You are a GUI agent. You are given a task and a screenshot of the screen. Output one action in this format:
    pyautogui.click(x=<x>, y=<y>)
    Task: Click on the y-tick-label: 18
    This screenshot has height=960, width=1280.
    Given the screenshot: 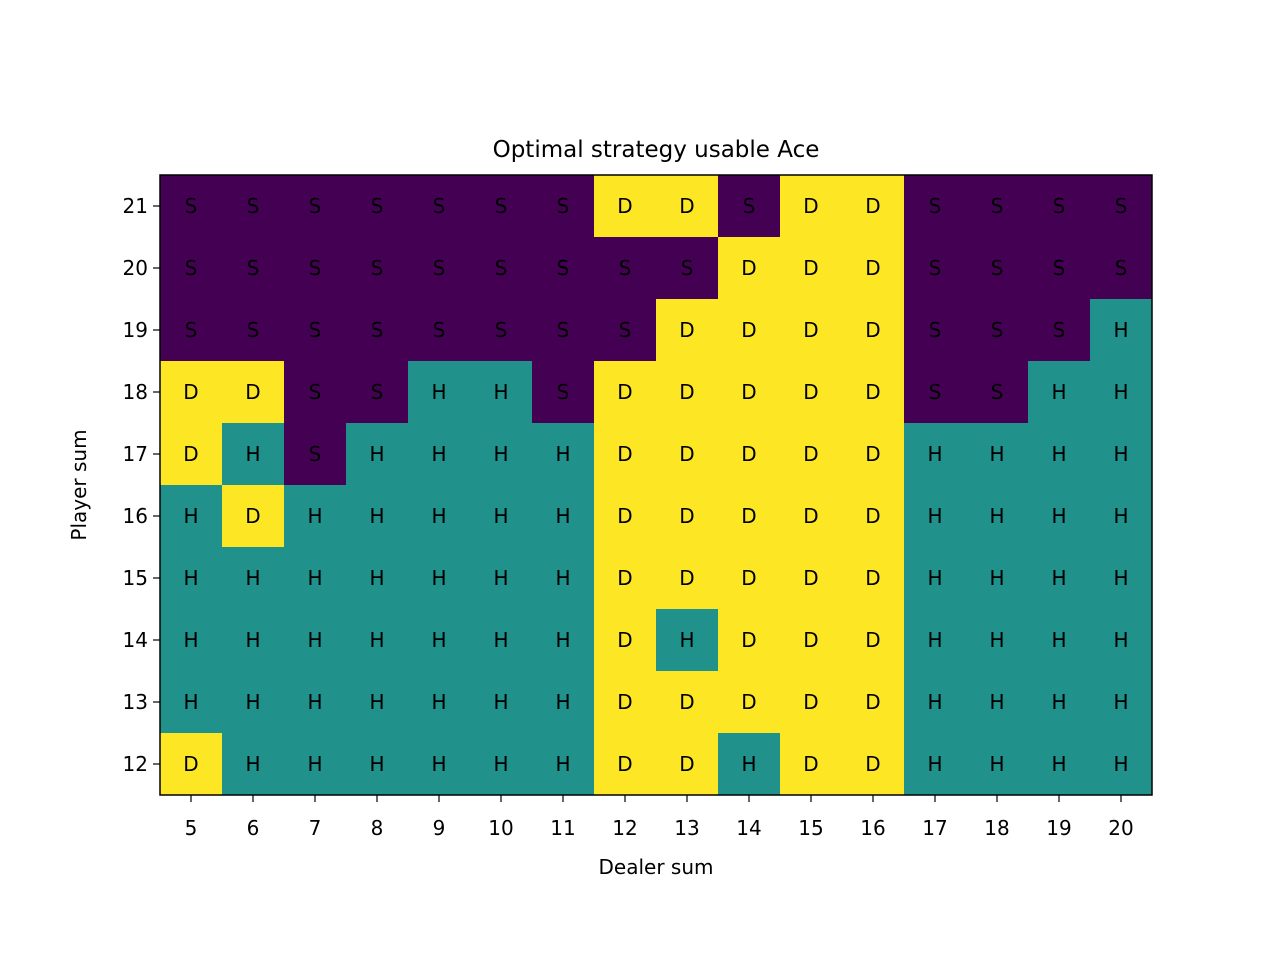 What is the action you would take?
    pyautogui.click(x=135, y=392)
    